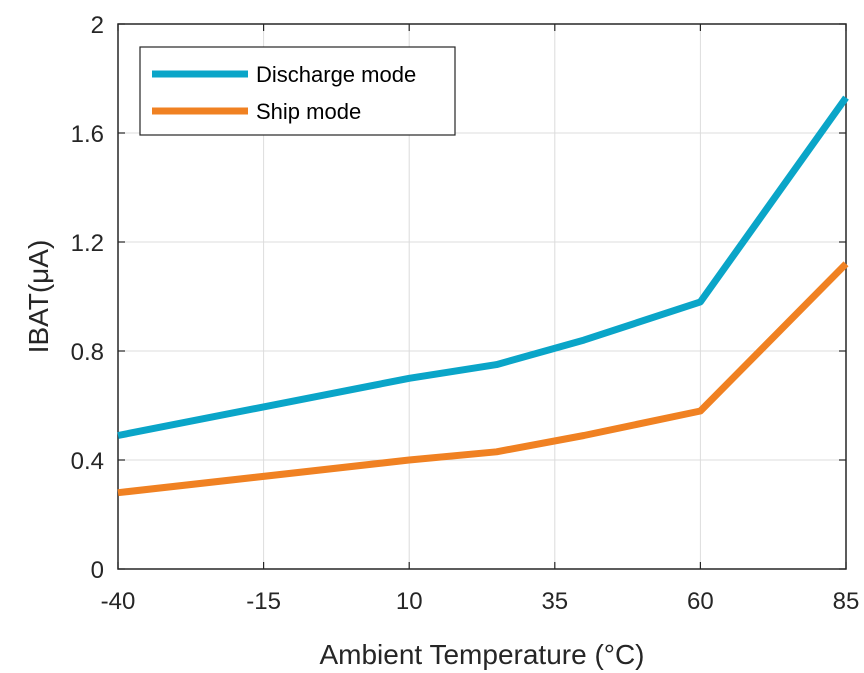 The width and height of the screenshot is (864, 673). I want to click on legend-box, so click(297, 91).